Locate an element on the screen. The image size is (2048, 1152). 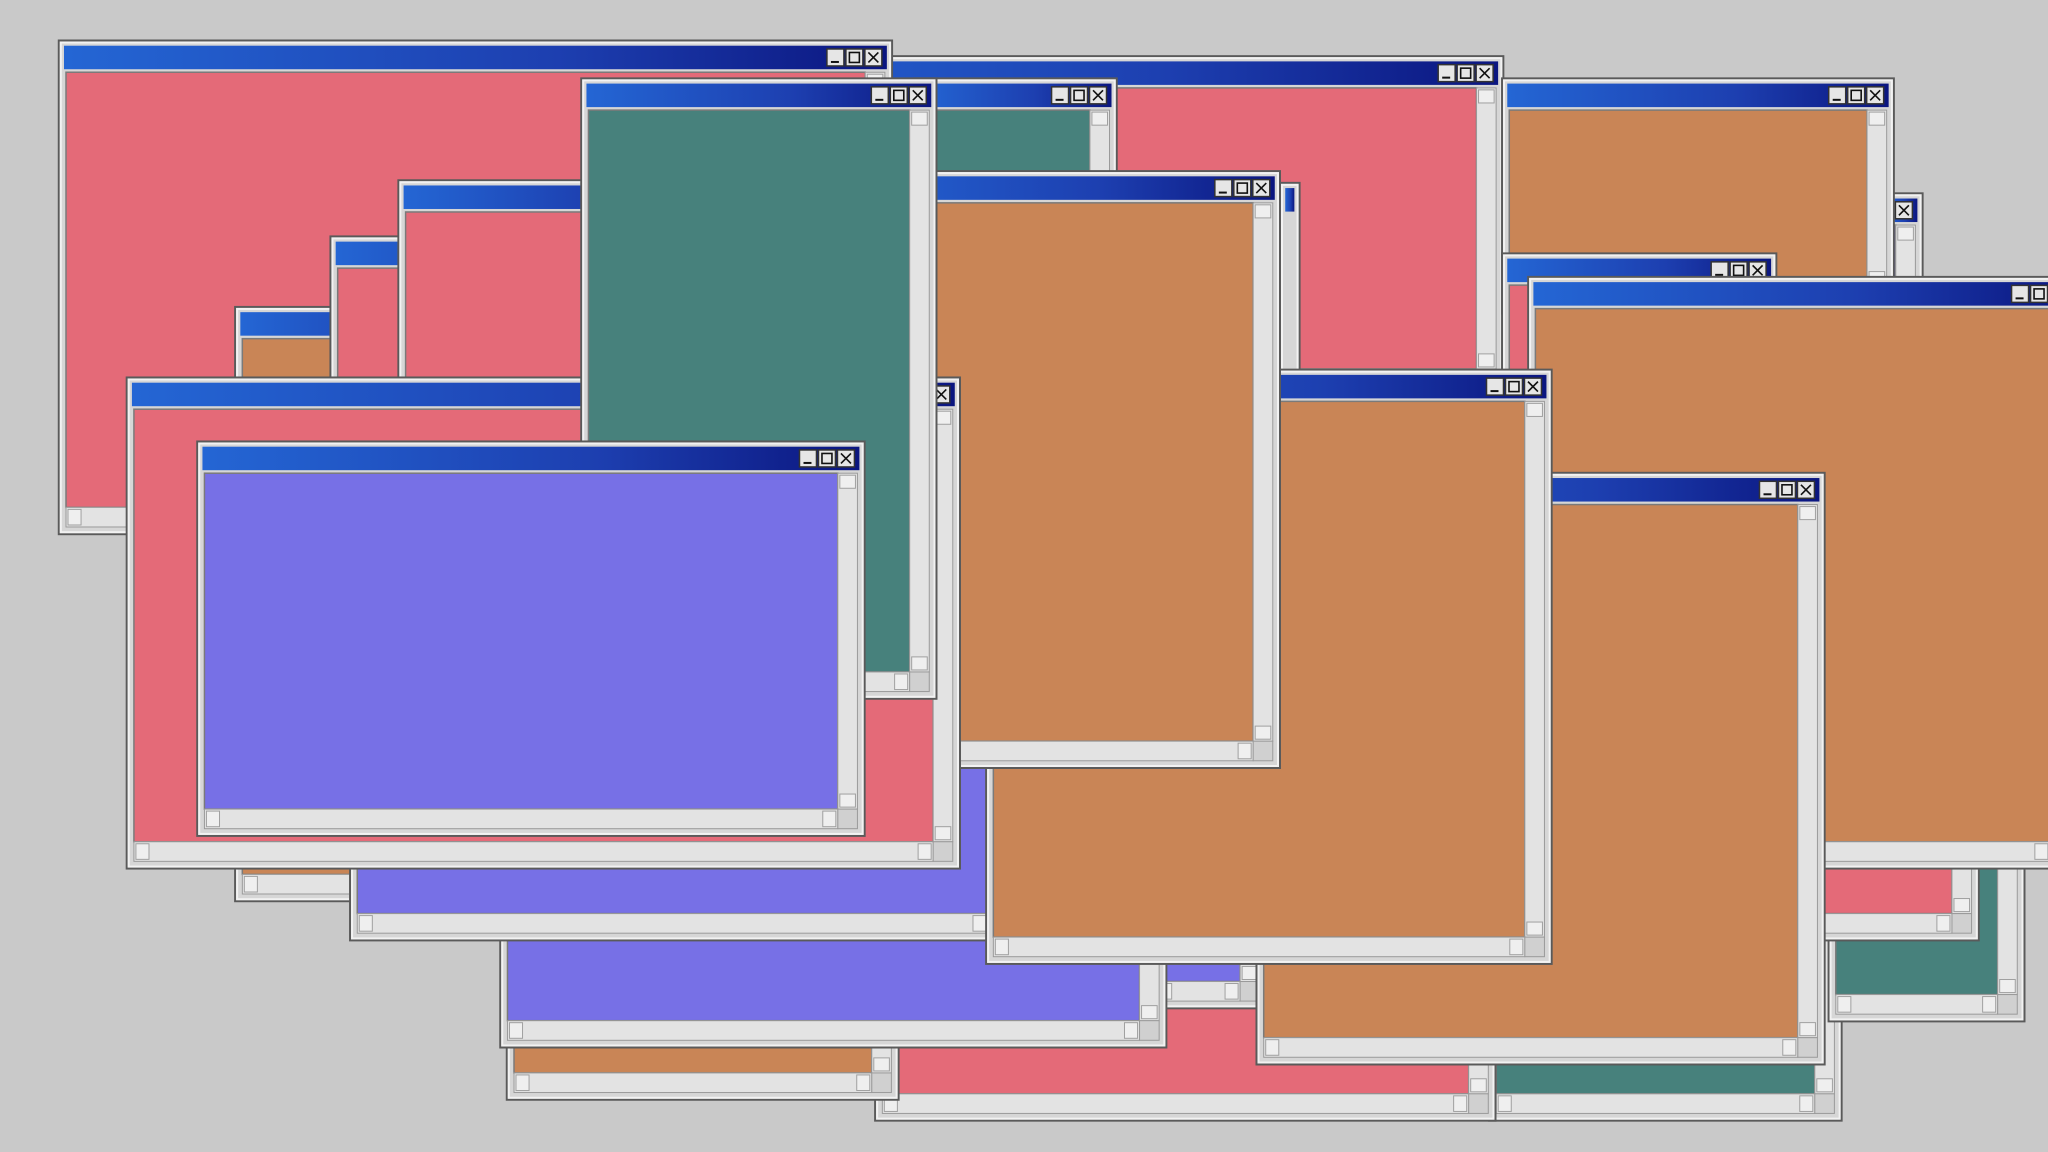
window is located at coordinates (531, 638).